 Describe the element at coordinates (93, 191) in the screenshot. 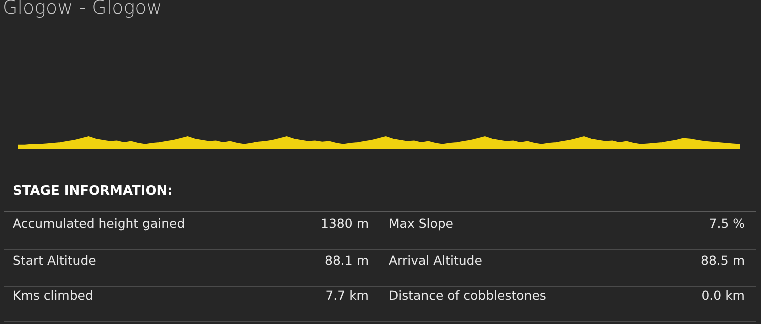

I see `text: STAGE INFORMATION:` at that location.